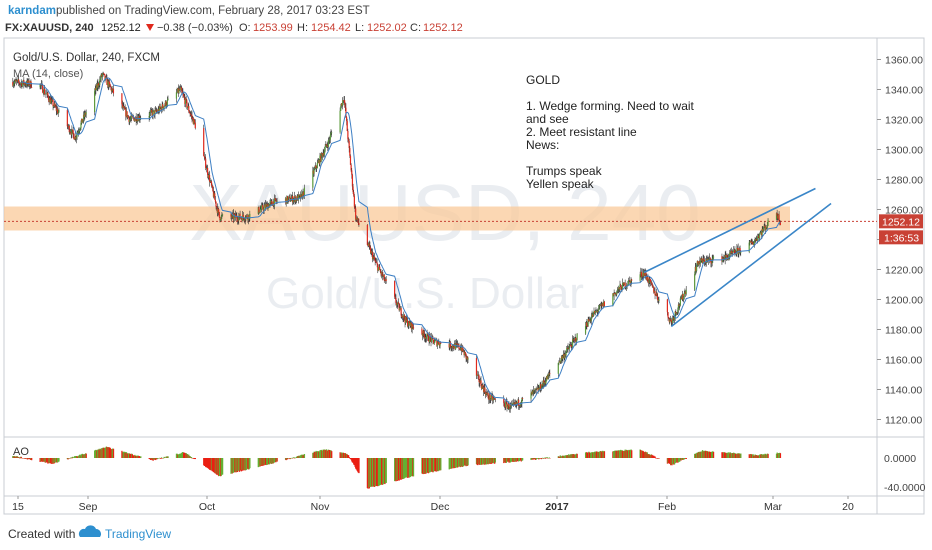 The image size is (932, 550). What do you see at coordinates (904, 271) in the screenshot?
I see `price-axis-label: 1220.00` at bounding box center [904, 271].